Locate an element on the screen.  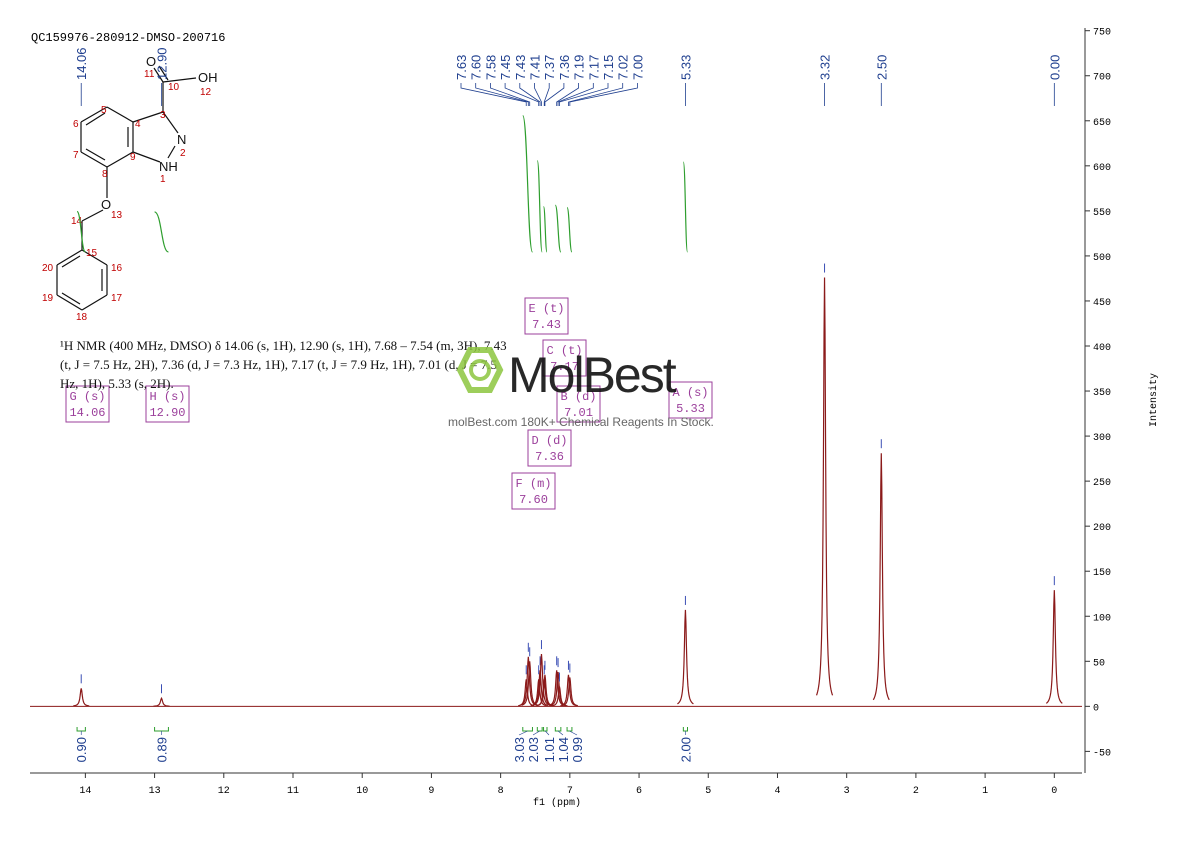
multiplet-shift: 7.01 is located at coordinates (578, 413).